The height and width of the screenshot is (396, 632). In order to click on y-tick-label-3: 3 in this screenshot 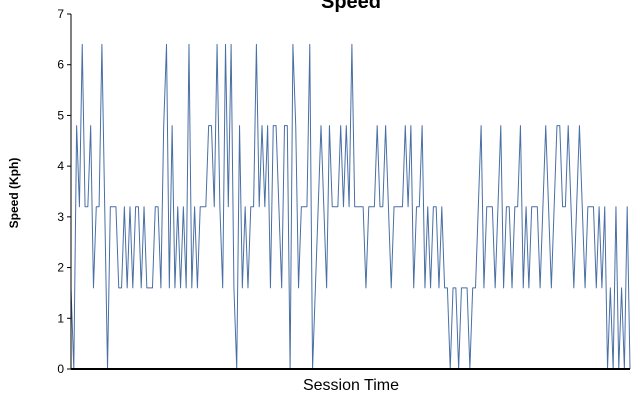, I will do `click(60, 217)`.